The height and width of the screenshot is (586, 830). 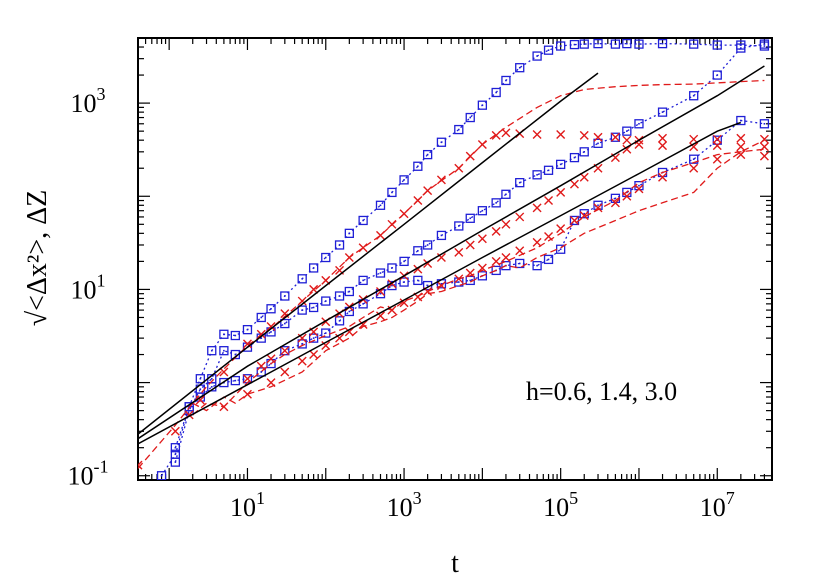 I want to click on y-tick-label: 10³, so click(x=88, y=101).